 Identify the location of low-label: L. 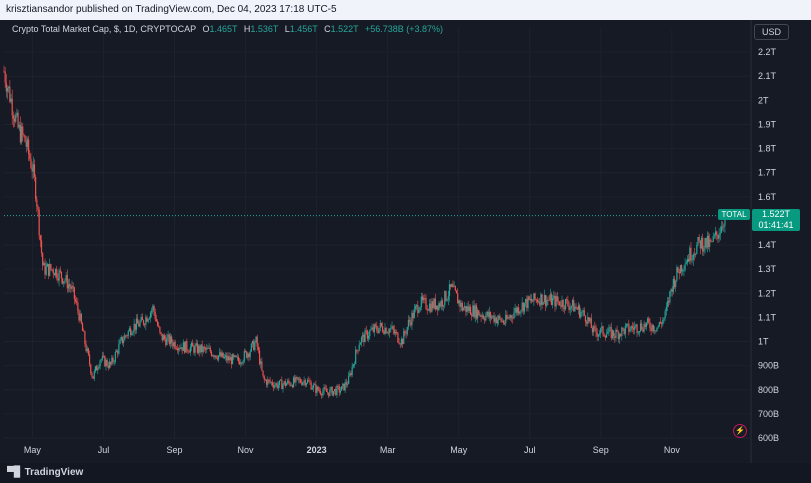
(287, 29).